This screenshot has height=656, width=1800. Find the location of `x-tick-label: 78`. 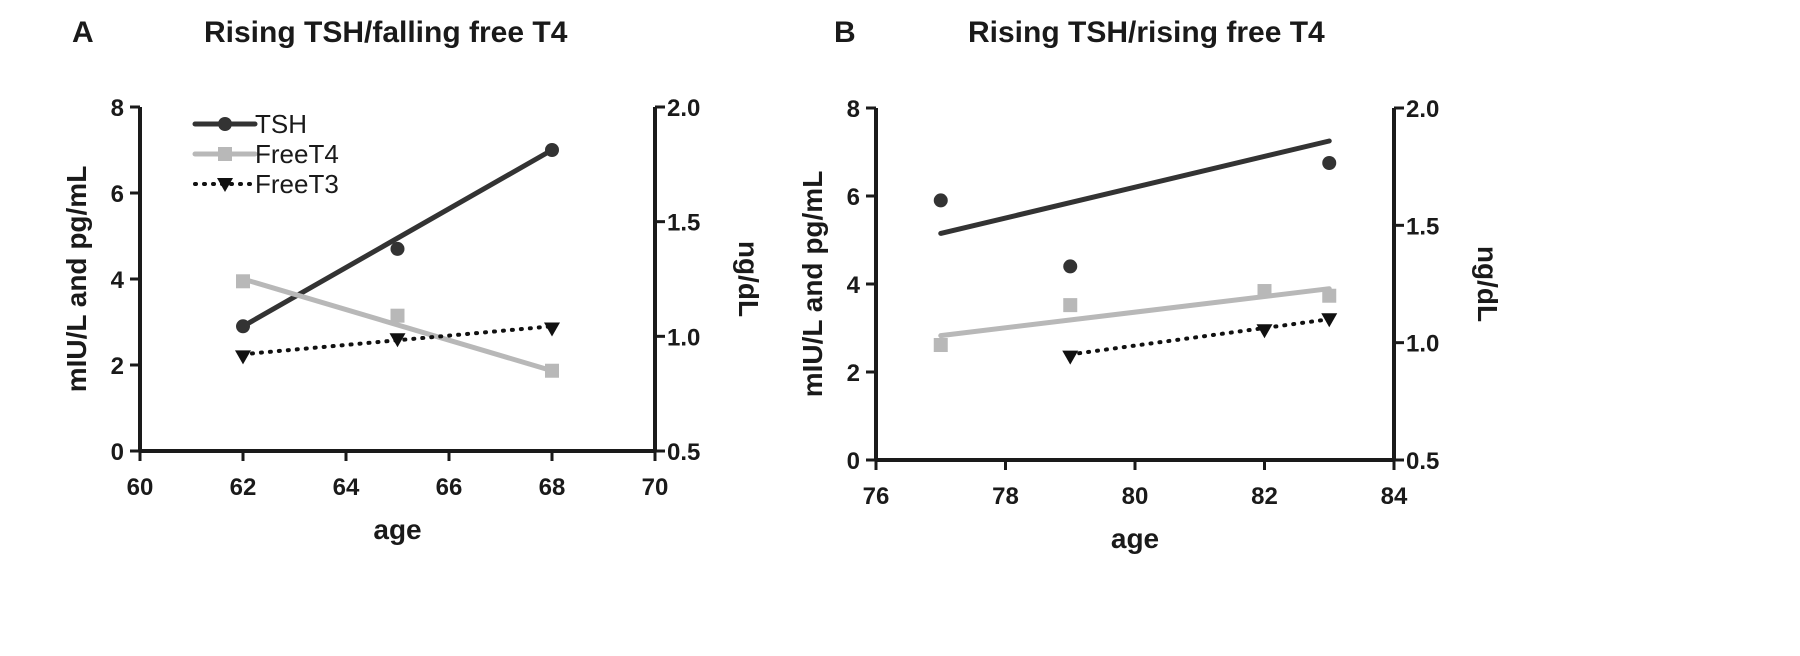

x-tick-label: 78 is located at coordinates (1005, 496).